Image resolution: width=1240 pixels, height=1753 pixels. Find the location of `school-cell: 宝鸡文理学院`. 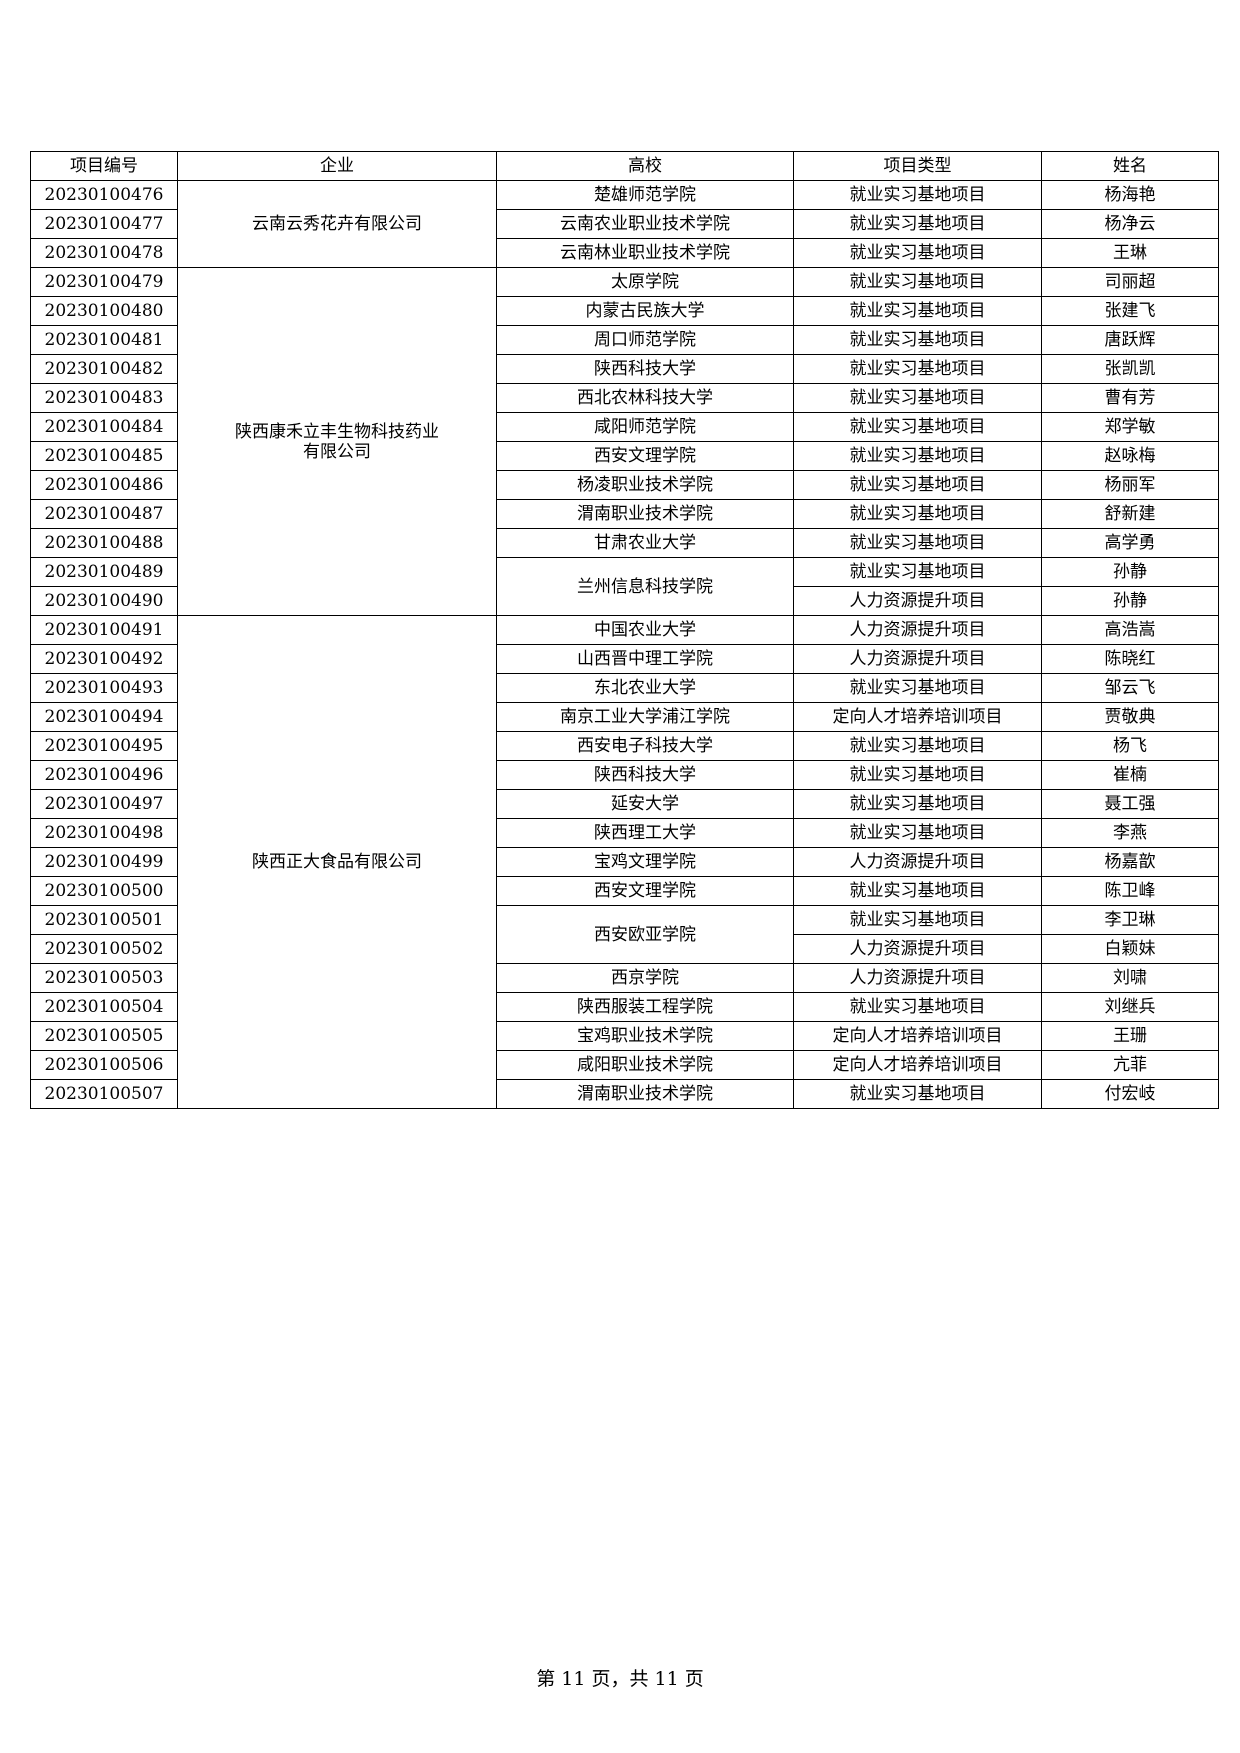

school-cell: 宝鸡文理学院 is located at coordinates (645, 862).